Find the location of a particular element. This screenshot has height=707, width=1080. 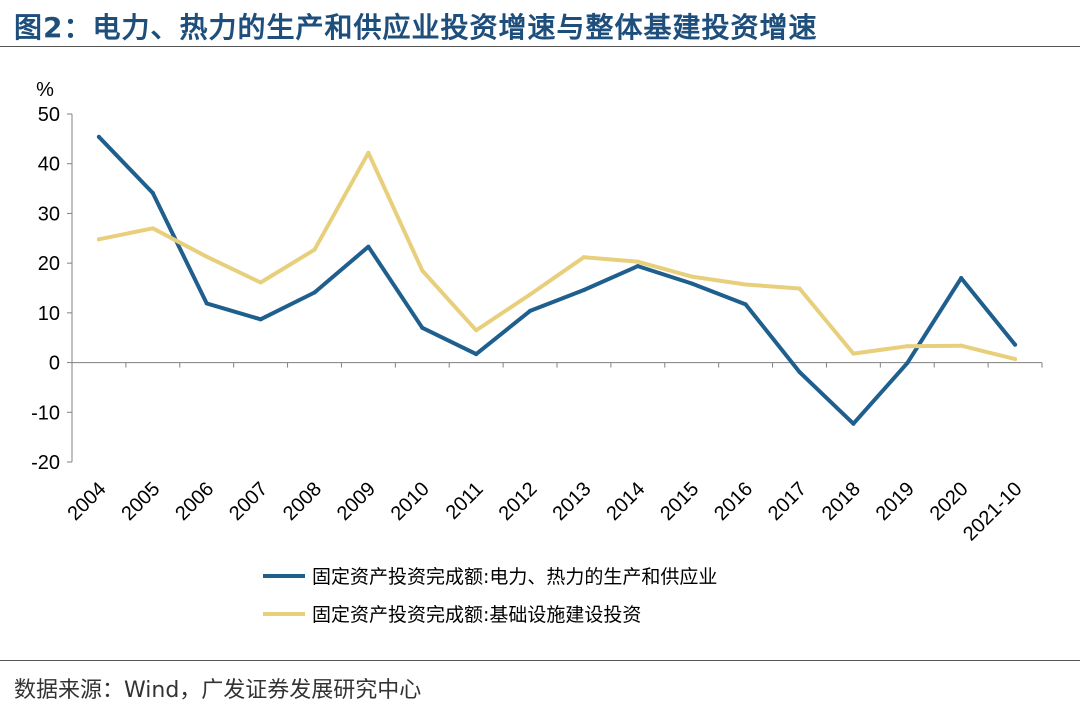

top-divider is located at coordinates (540, 46).